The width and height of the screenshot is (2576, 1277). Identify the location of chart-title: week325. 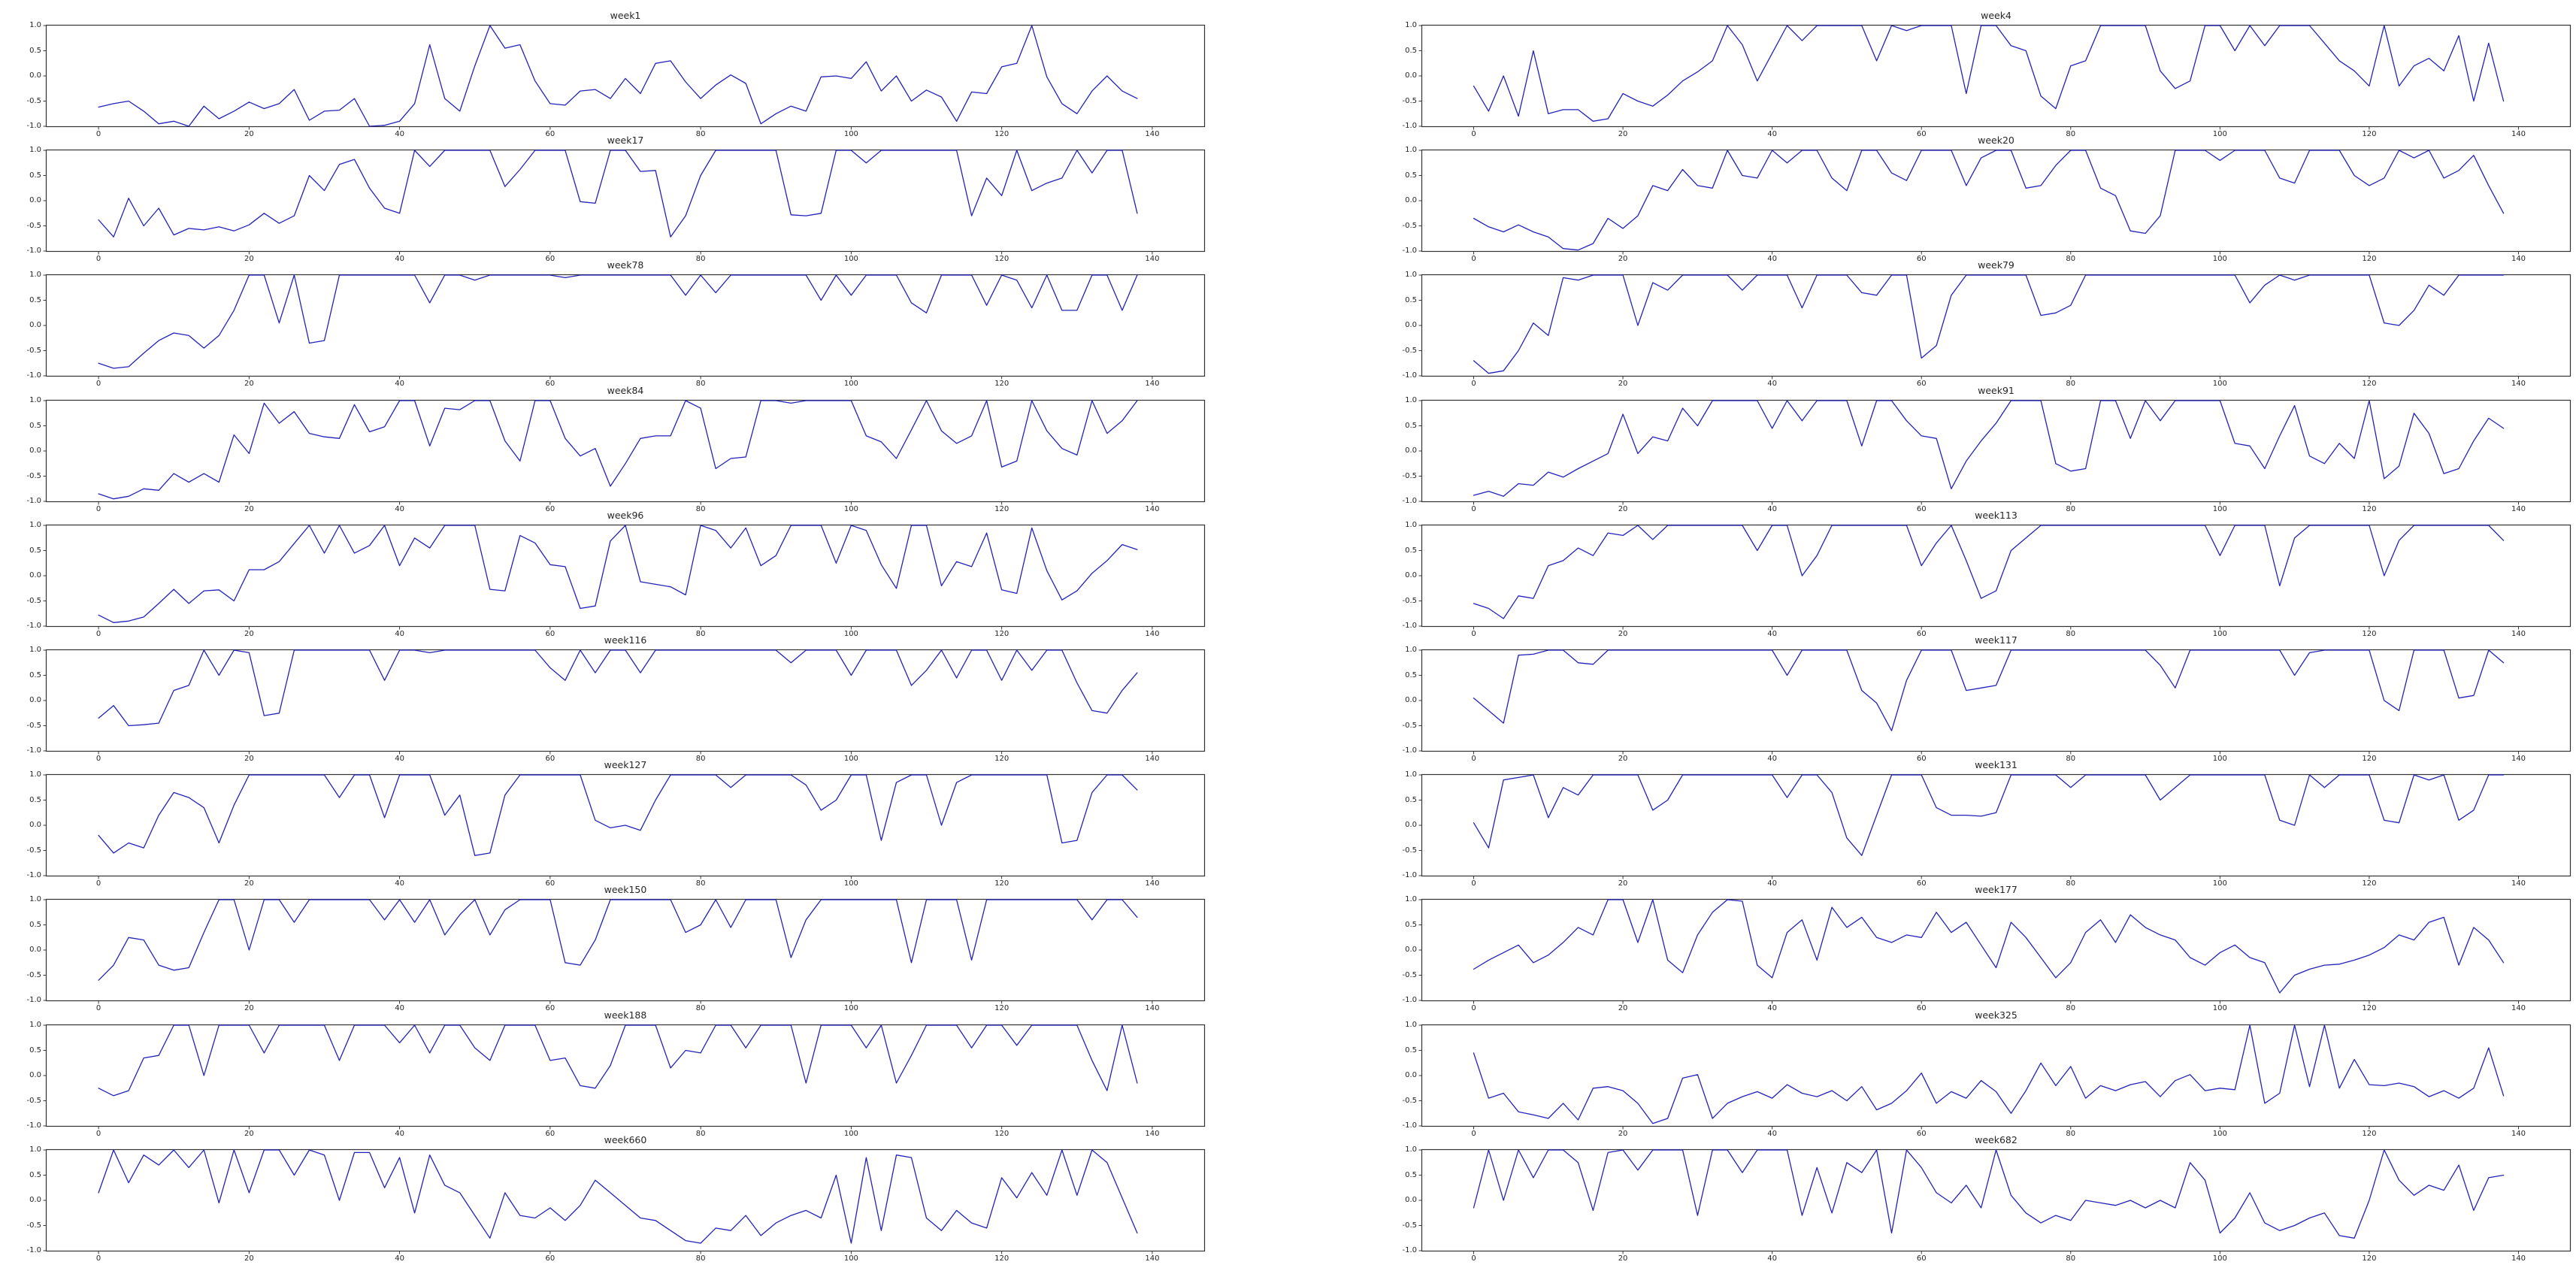
(1997, 1015).